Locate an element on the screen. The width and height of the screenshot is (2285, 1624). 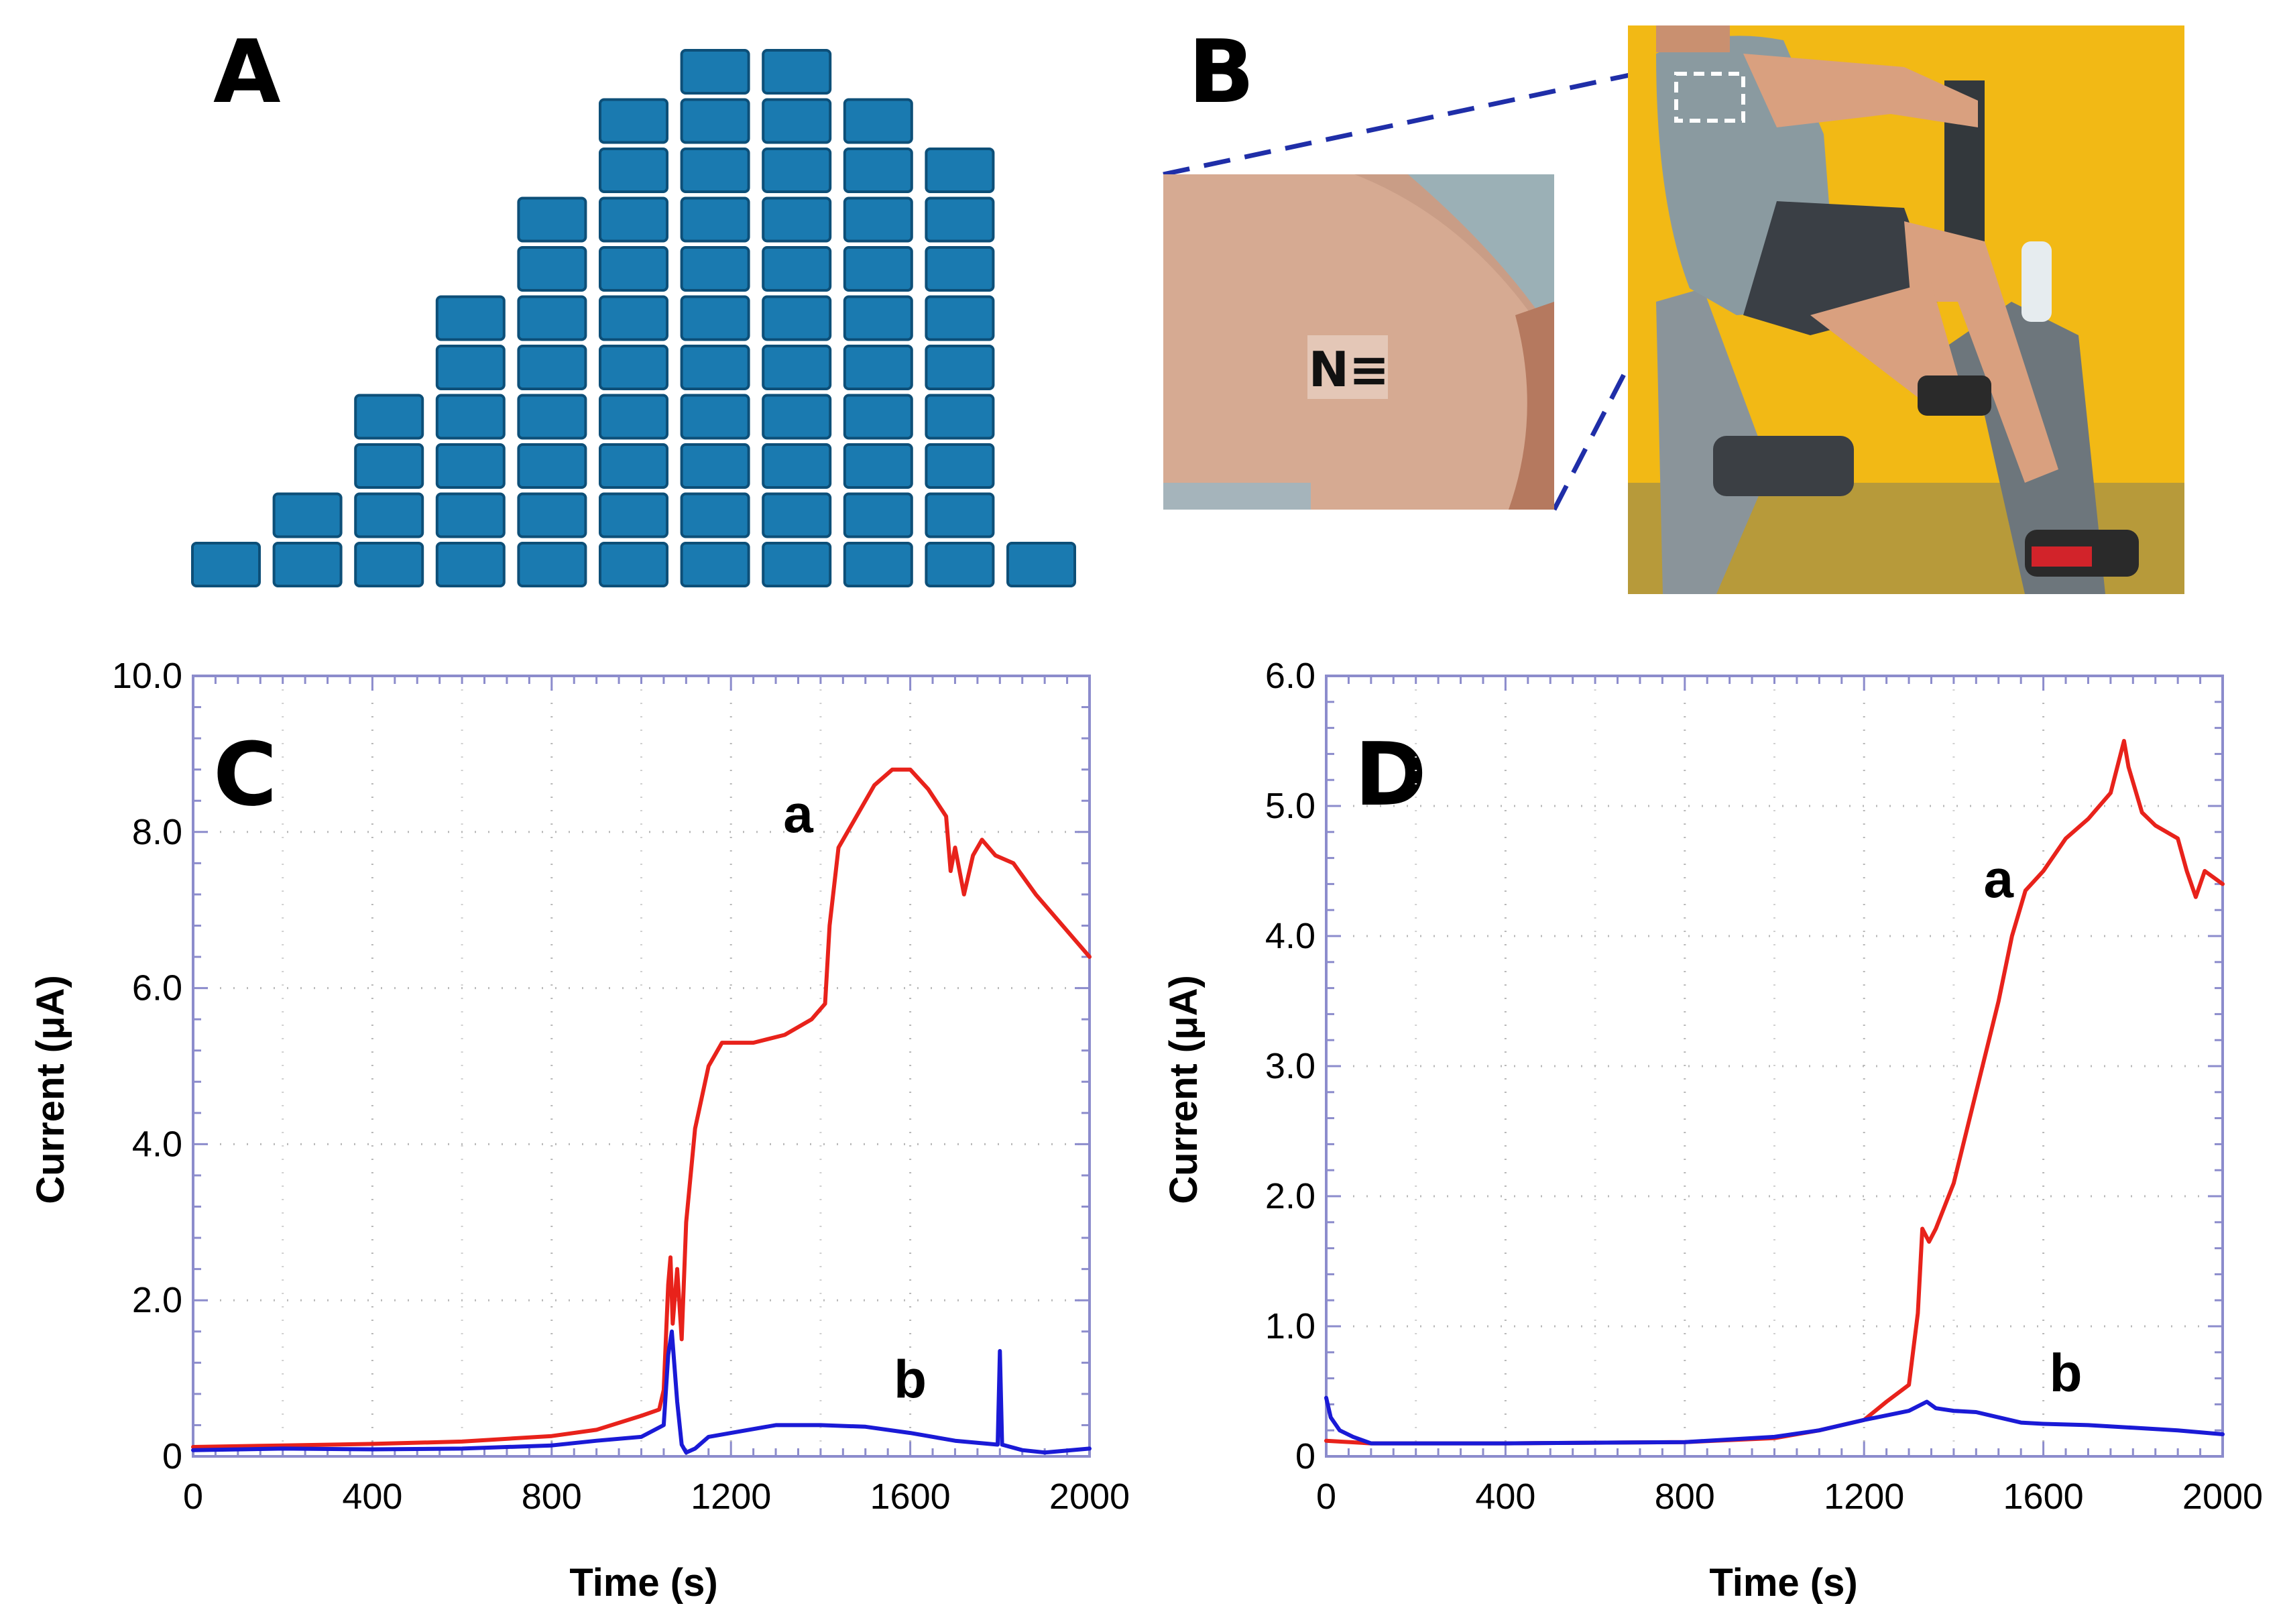
panel-a-block-histogram is located at coordinates (633, 318).